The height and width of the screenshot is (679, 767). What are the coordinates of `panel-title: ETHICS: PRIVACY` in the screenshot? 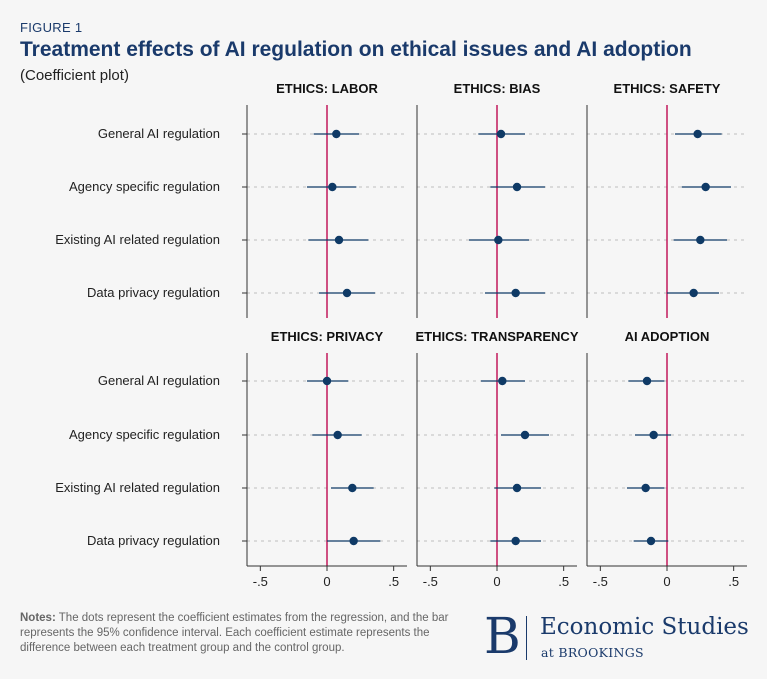 It's located at (327, 336).